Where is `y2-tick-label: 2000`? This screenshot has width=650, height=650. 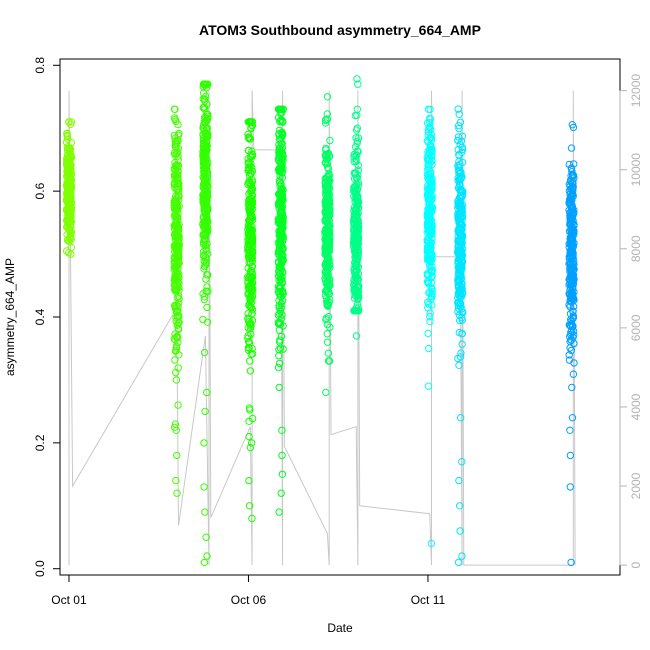
y2-tick-label: 2000 is located at coordinates (636, 485).